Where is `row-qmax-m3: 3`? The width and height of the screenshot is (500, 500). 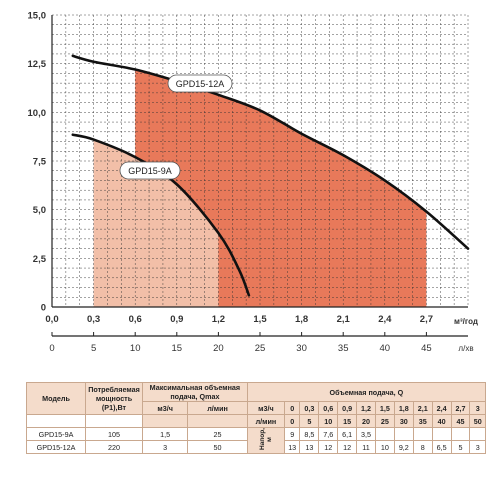 row-qmax-m3: 3 is located at coordinates (165, 447).